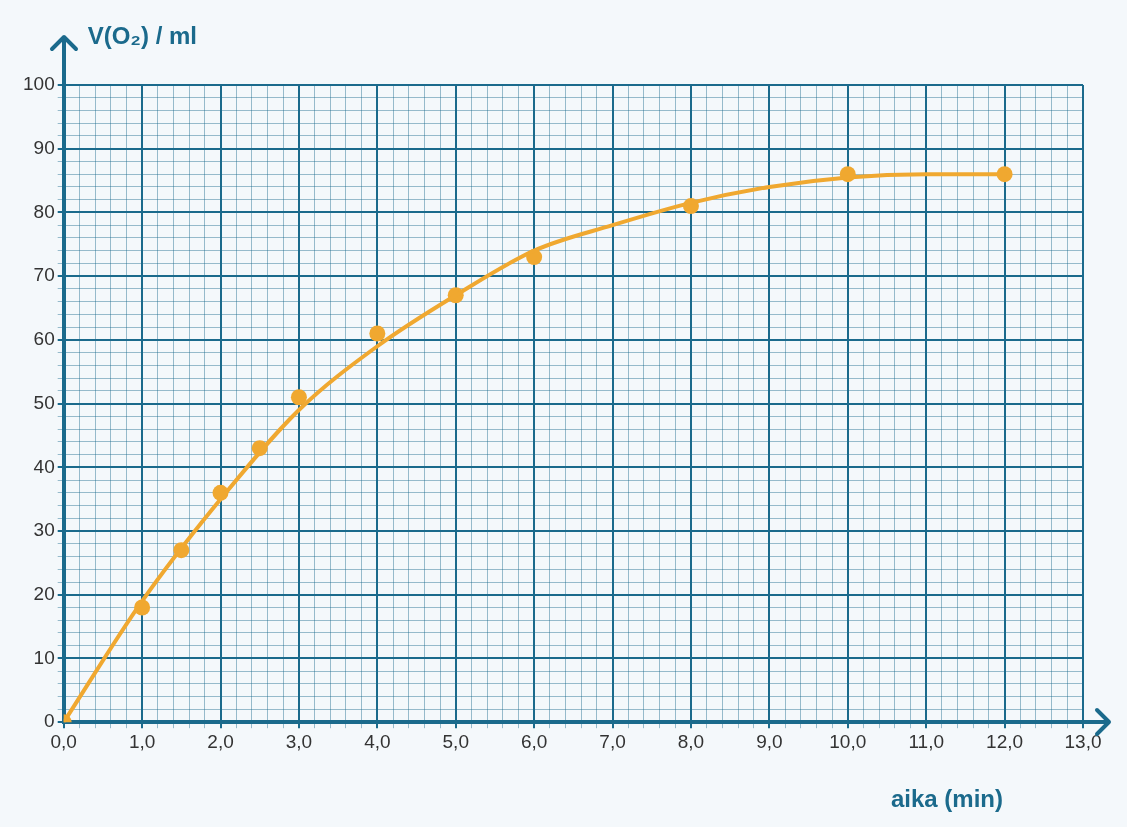 The width and height of the screenshot is (1127, 827). Describe the element at coordinates (44, 402) in the screenshot. I see `y-tick-label: 50` at that location.